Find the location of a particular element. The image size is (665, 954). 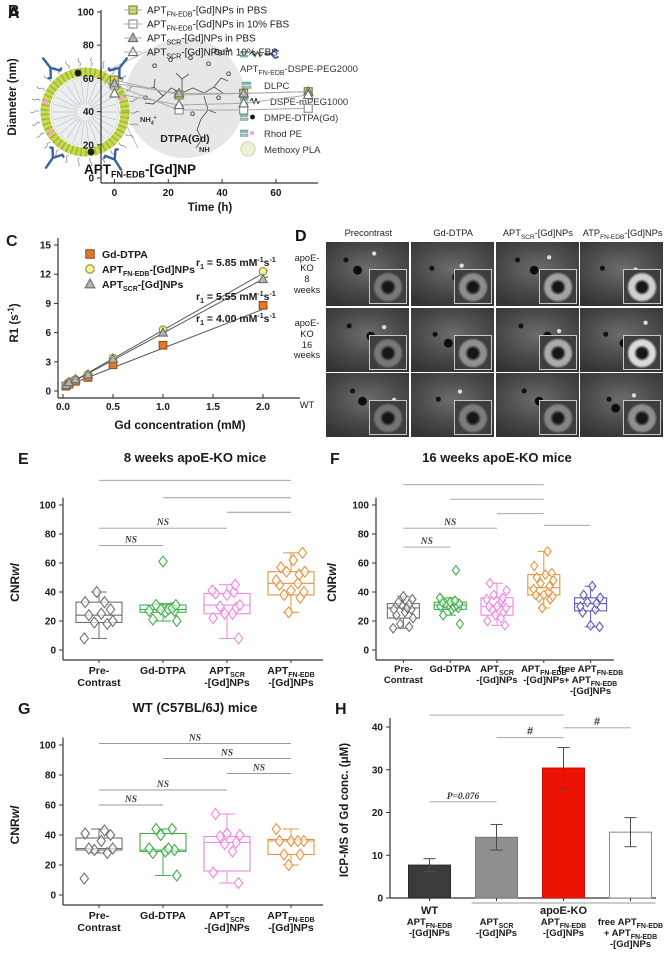

bar-label: -[Gd]NPs is located at coordinates (429, 933).